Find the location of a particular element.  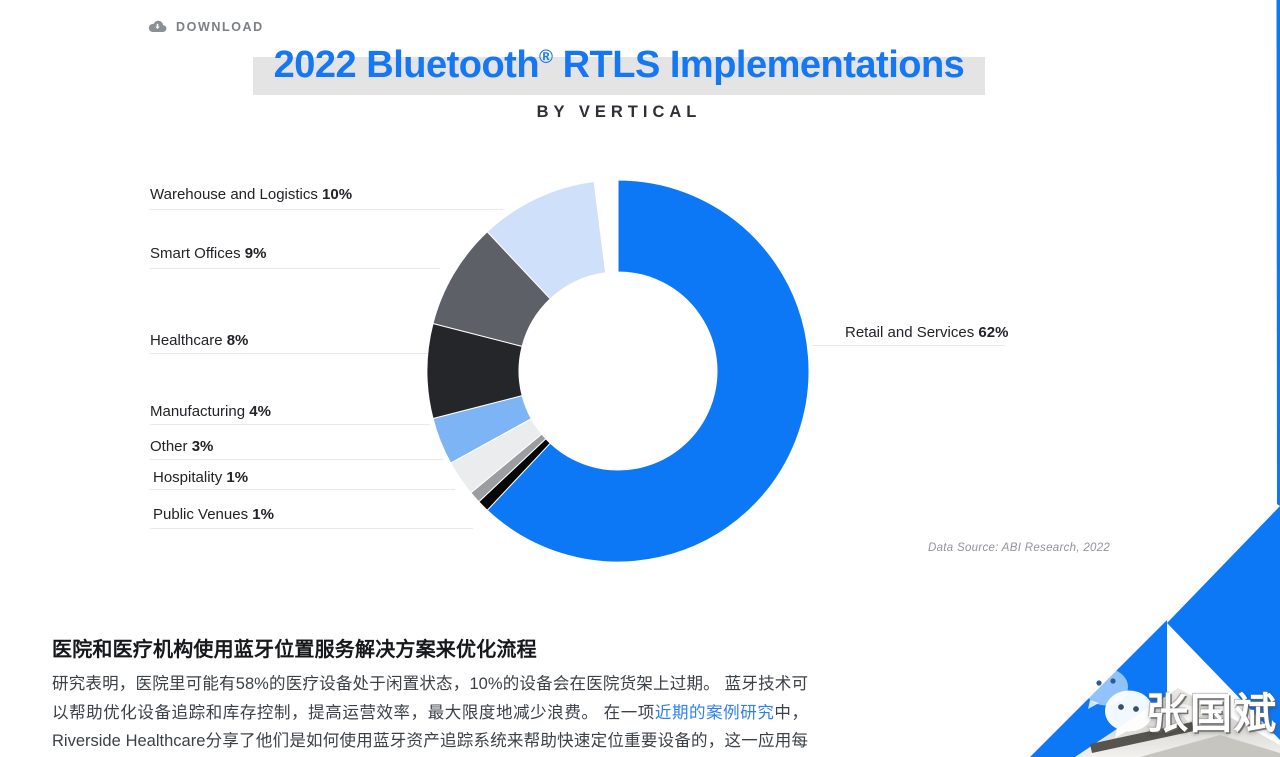

download-button: DOWNLOAD is located at coordinates (206, 26).